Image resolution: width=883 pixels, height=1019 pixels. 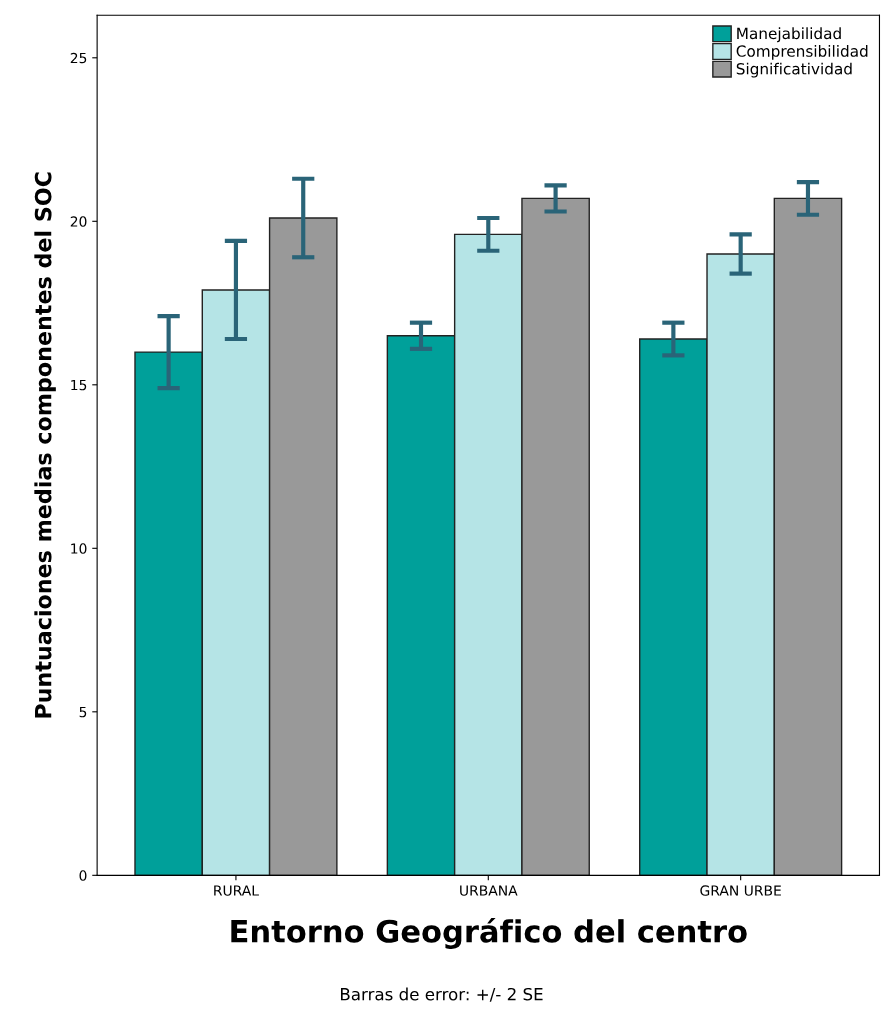 I want to click on legend-label: Manejabilidad, so click(x=789, y=35).